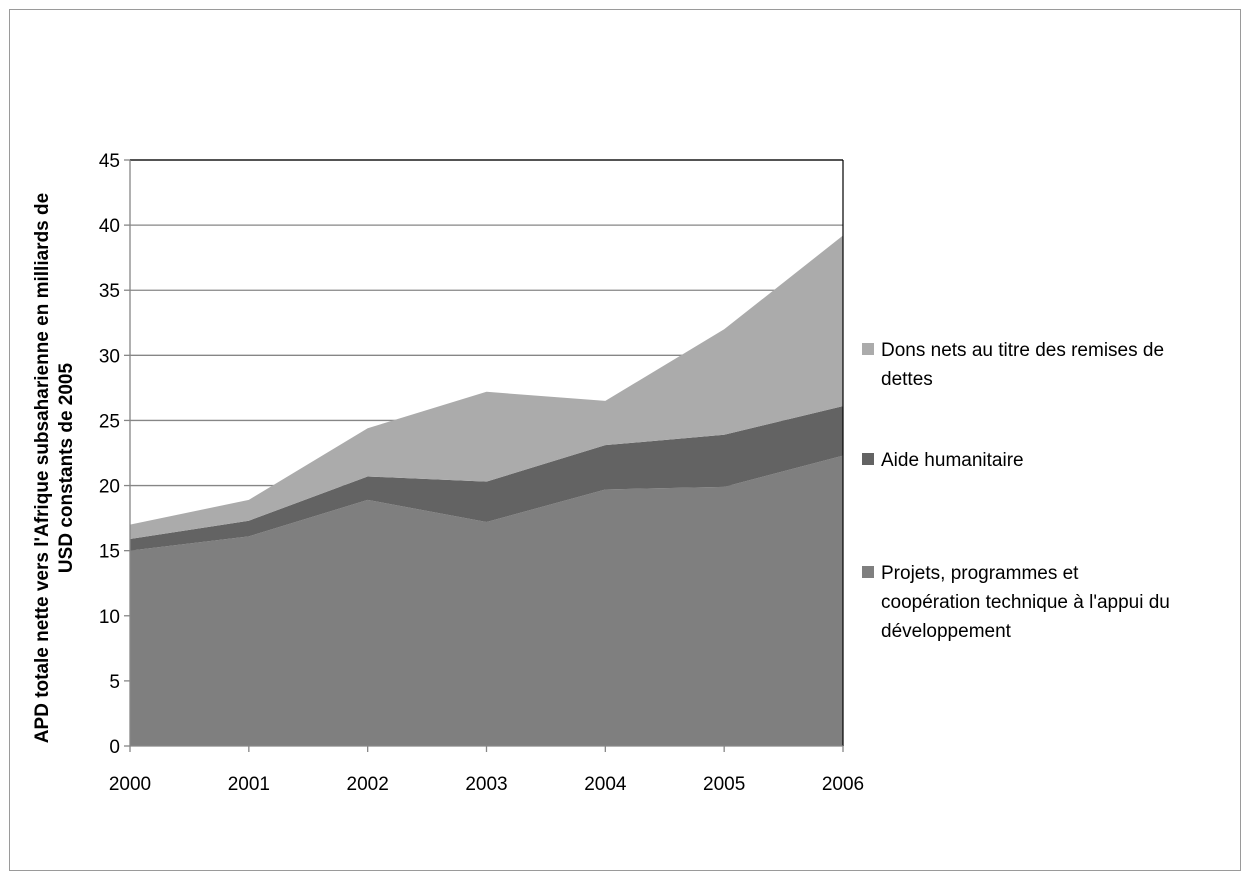  Describe the element at coordinates (109, 226) in the screenshot. I see `y-tick-label: 40` at that location.